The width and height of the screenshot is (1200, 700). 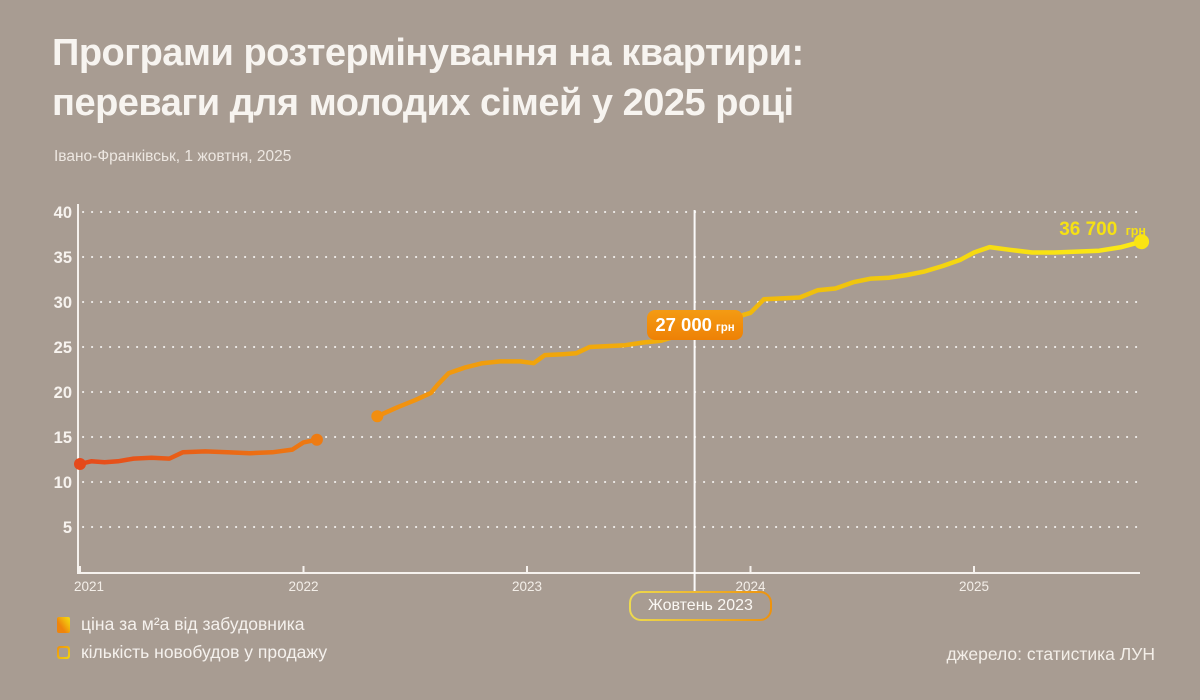 I want to click on legend-label-newbuilds: кількість новобудов у продажу, so click(x=204, y=652).